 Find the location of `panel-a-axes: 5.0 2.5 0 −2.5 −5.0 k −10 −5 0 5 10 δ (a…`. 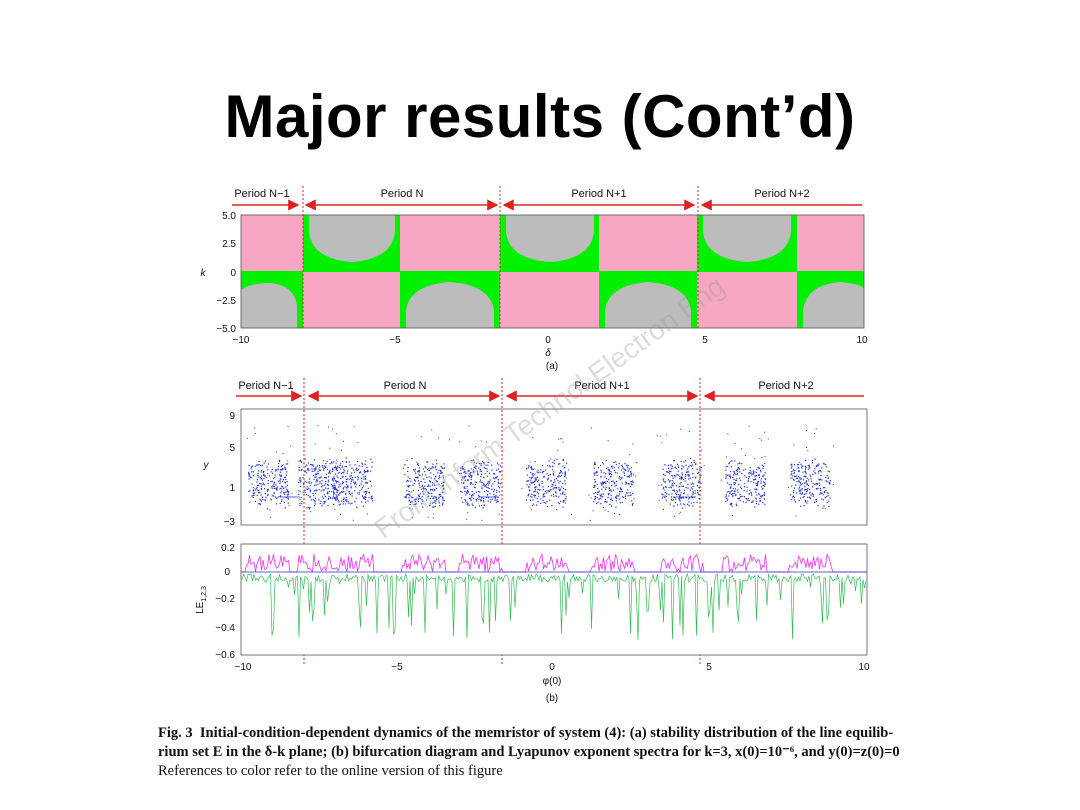

panel-a-axes: 5.0 2.5 0 −2.5 −5.0 k −10 −5 0 5 10 δ (a… is located at coordinates (534, 291).